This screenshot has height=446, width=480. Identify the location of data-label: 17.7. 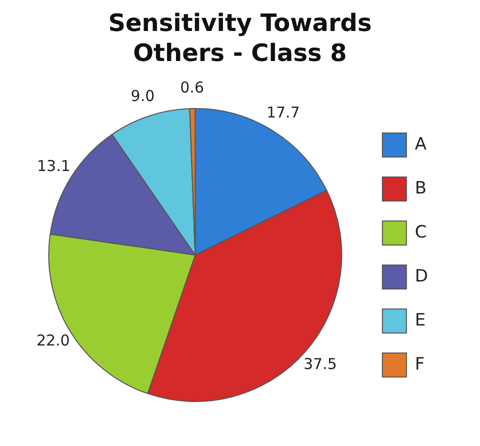
(283, 113).